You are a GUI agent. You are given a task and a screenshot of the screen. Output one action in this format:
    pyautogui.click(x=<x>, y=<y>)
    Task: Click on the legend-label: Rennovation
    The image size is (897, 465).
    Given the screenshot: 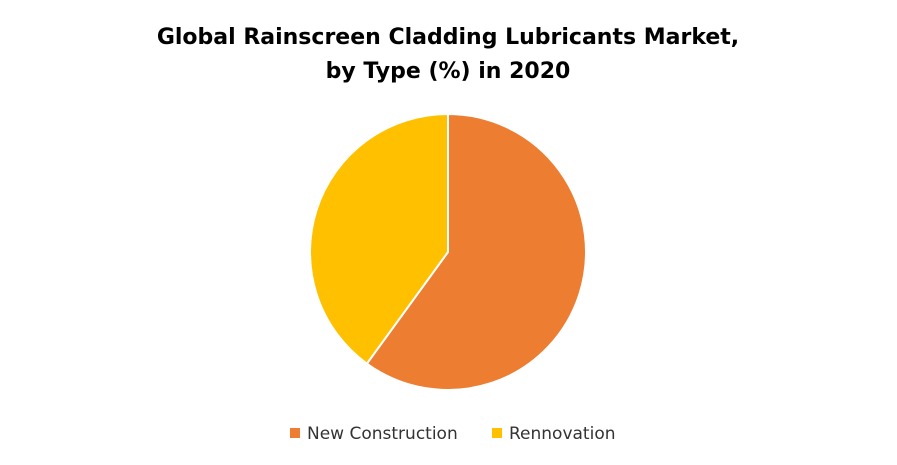 What is the action you would take?
    pyautogui.click(x=562, y=434)
    